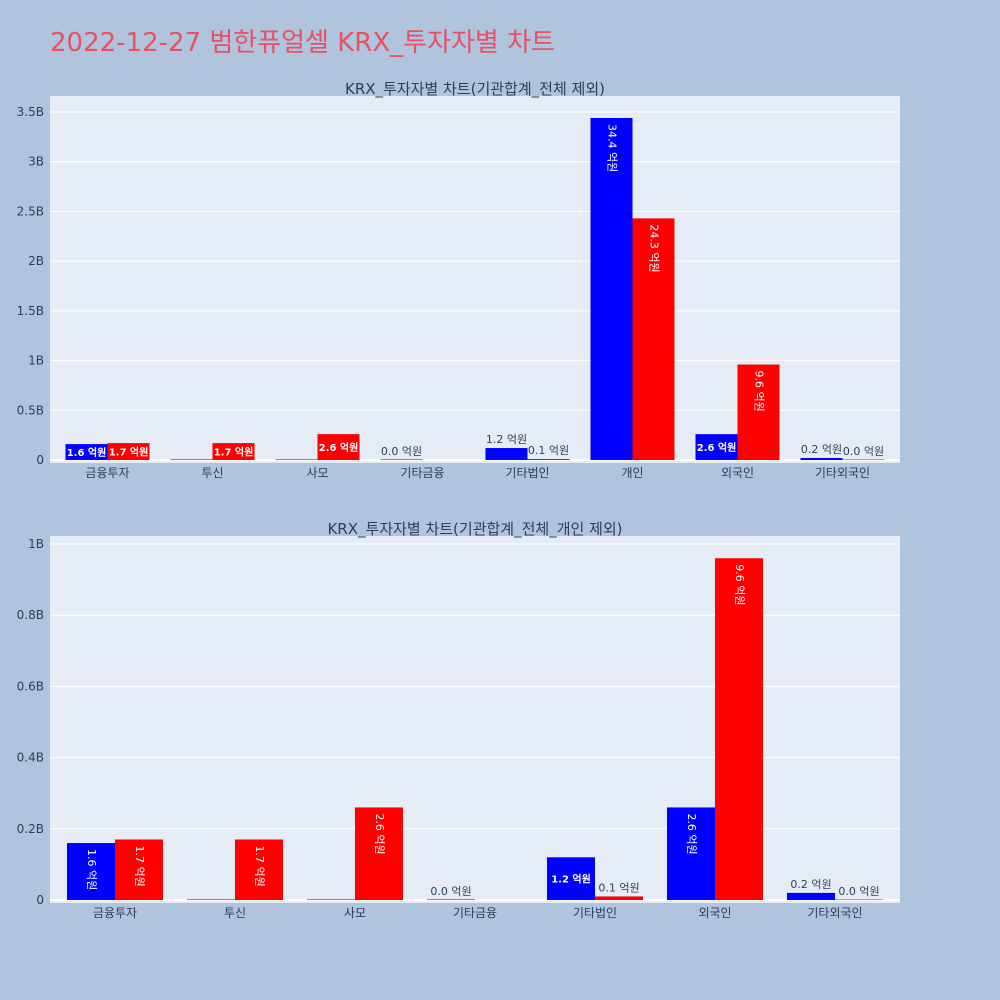 This screenshot has width=1000, height=1000. Describe the element at coordinates (475, 89) in the screenshot. I see `subplot-title-1: KRX_투자자별 차트(기관합계_전체 제외)` at that location.